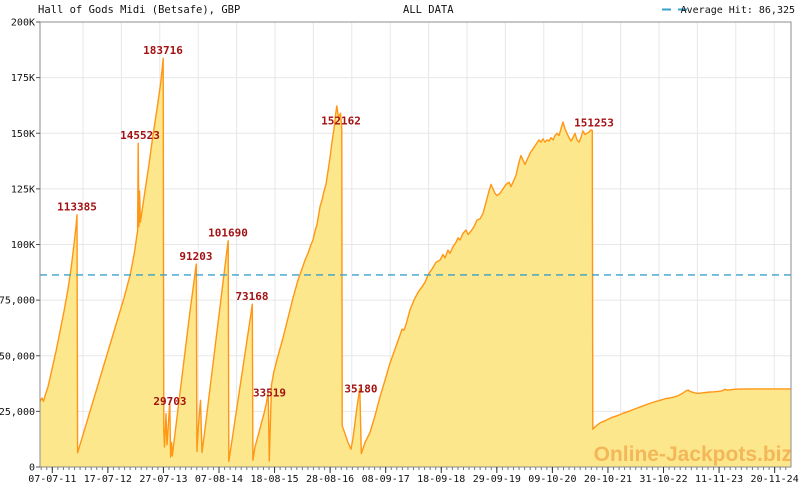 The image size is (800, 490). Describe the element at coordinates (228, 233) in the screenshot. I see `peak-annotation: 101690` at that location.